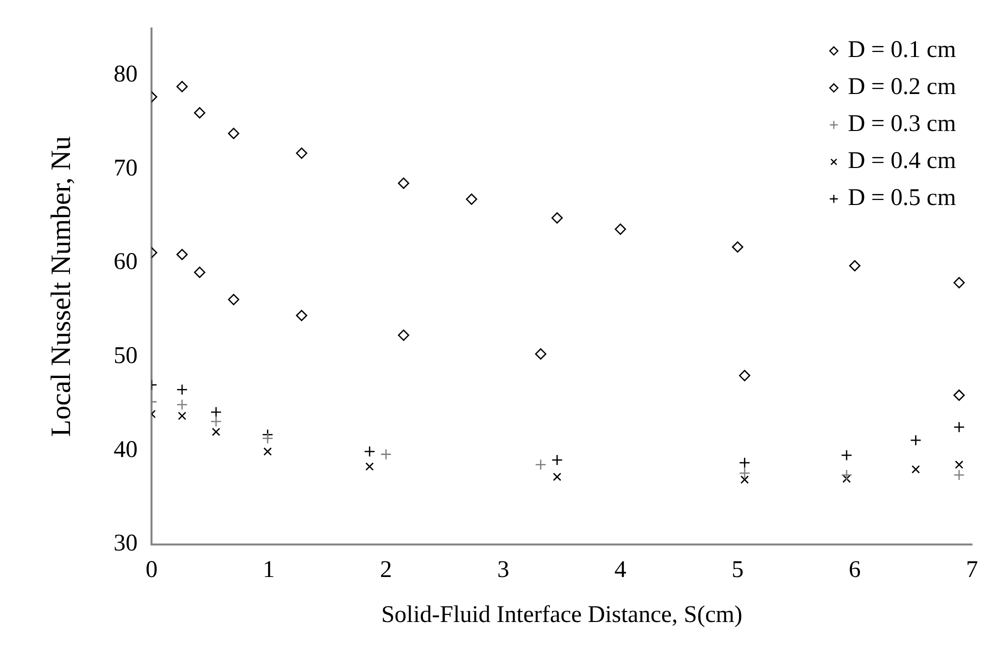 The height and width of the screenshot is (646, 1000). I want to click on x-tick-label: 7, so click(972, 570).